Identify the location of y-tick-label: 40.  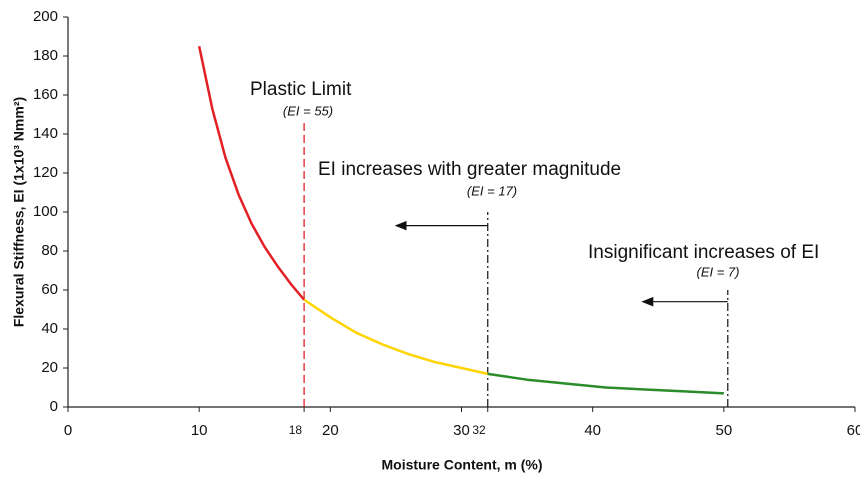
(49, 328).